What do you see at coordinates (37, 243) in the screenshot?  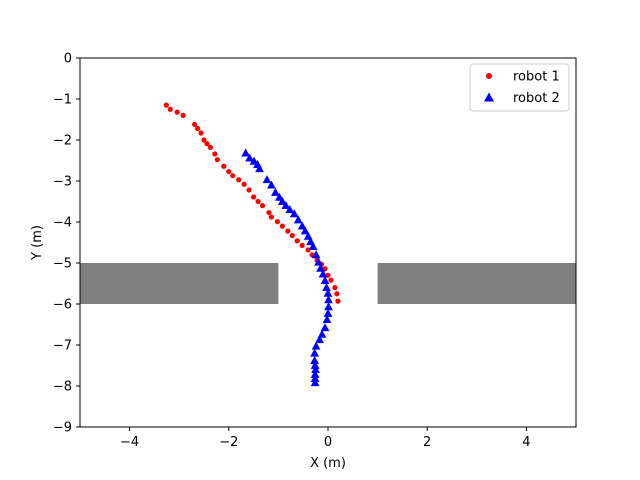 I see `y-axis-label: Y (m)` at bounding box center [37, 243].